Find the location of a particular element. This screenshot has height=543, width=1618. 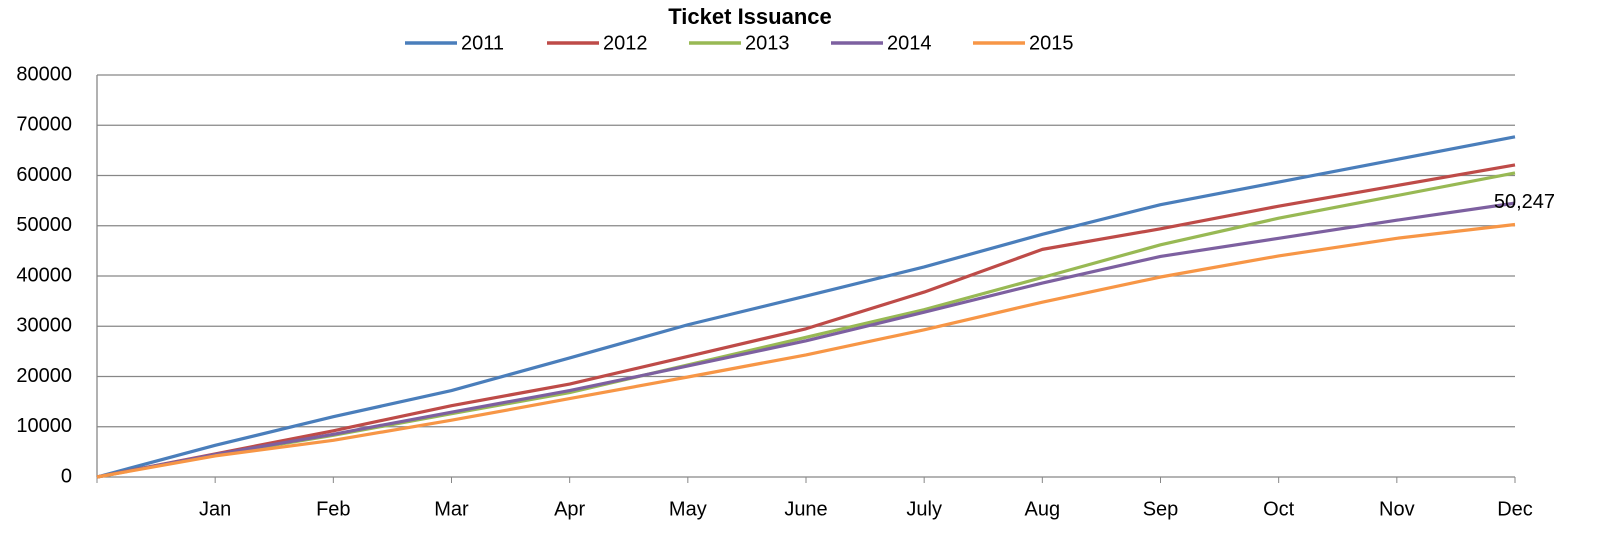

x-tick-label: July is located at coordinates (924, 509).